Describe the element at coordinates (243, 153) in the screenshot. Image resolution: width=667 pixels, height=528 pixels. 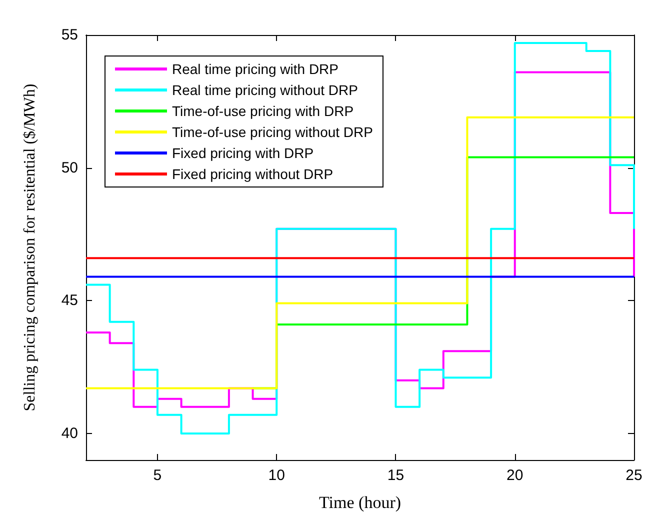
I see `legend-label: Fixed pricing with DRP` at that location.